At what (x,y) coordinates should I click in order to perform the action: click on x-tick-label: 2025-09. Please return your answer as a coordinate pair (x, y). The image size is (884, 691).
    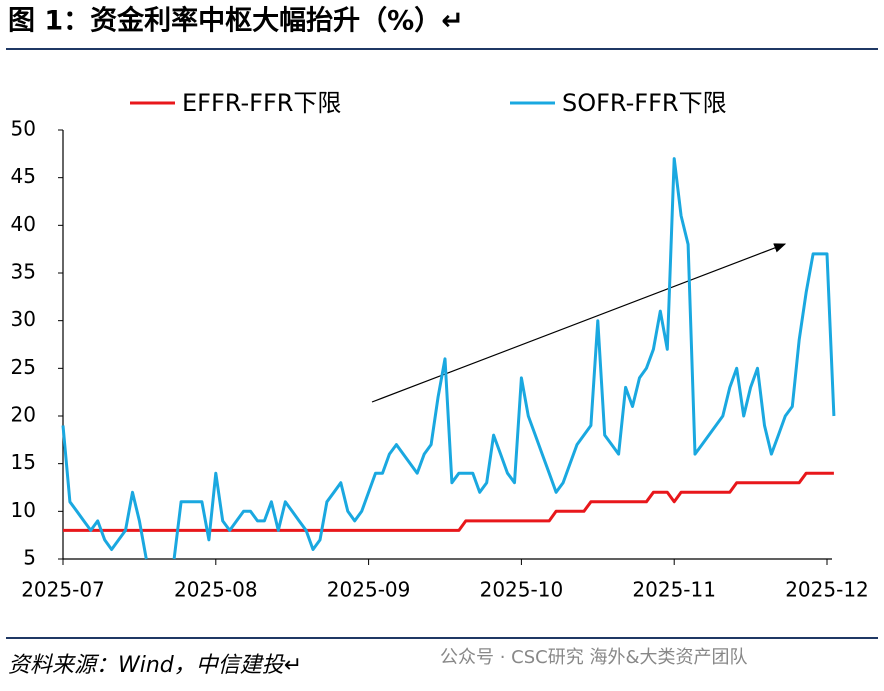
    Looking at the image, I should click on (369, 590).